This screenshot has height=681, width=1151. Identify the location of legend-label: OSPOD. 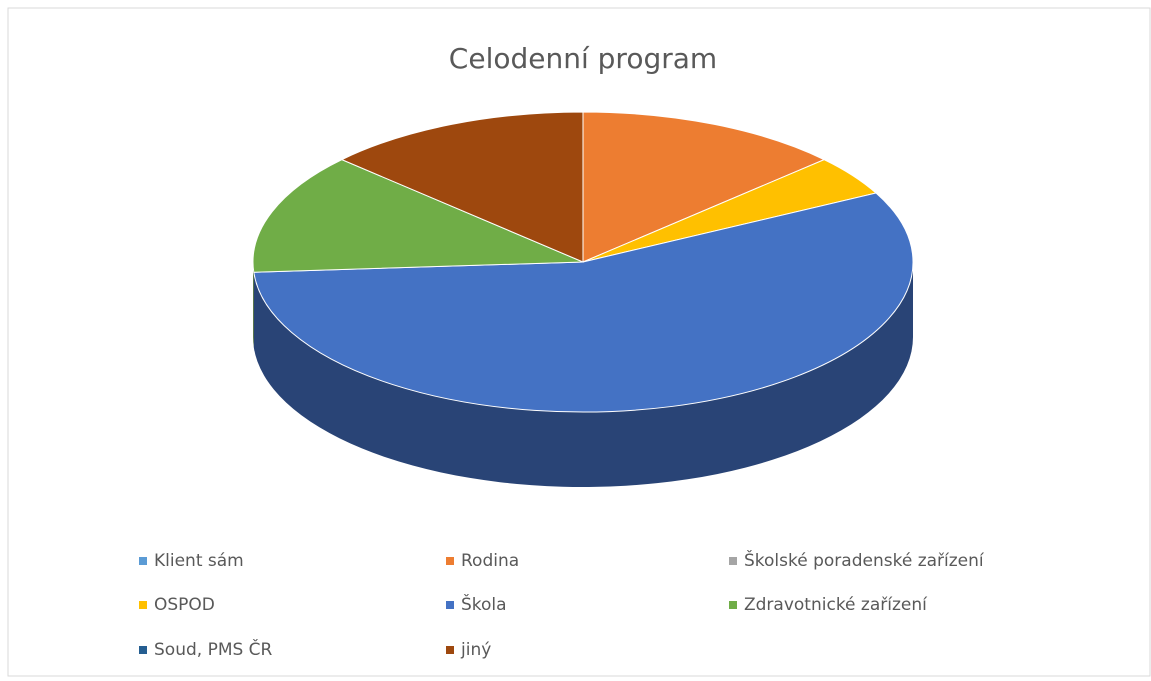
(184, 605).